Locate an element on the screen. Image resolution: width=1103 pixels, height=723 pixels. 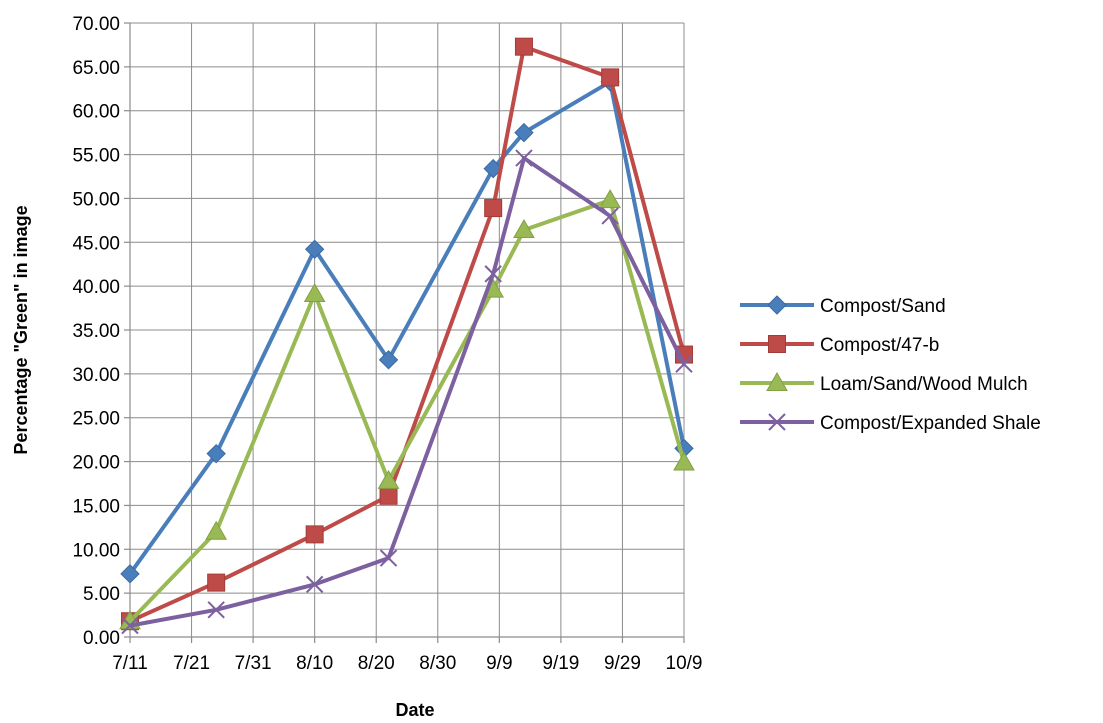
y-tick-label: 0.00 is located at coordinates (101, 638).